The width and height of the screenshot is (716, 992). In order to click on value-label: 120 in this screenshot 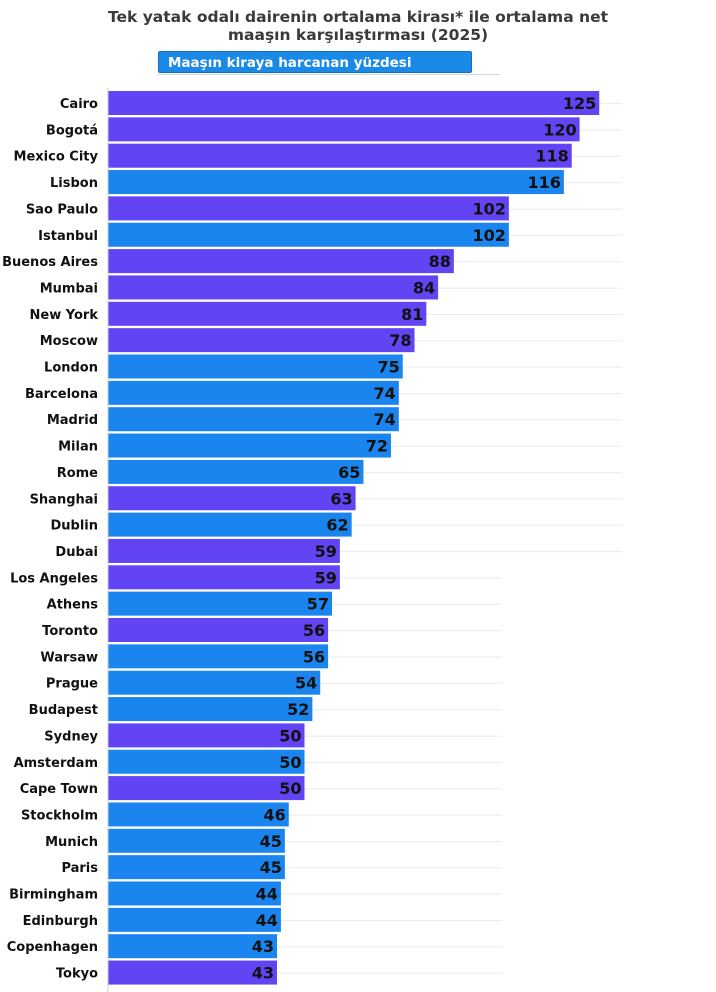, I will do `click(559, 129)`.